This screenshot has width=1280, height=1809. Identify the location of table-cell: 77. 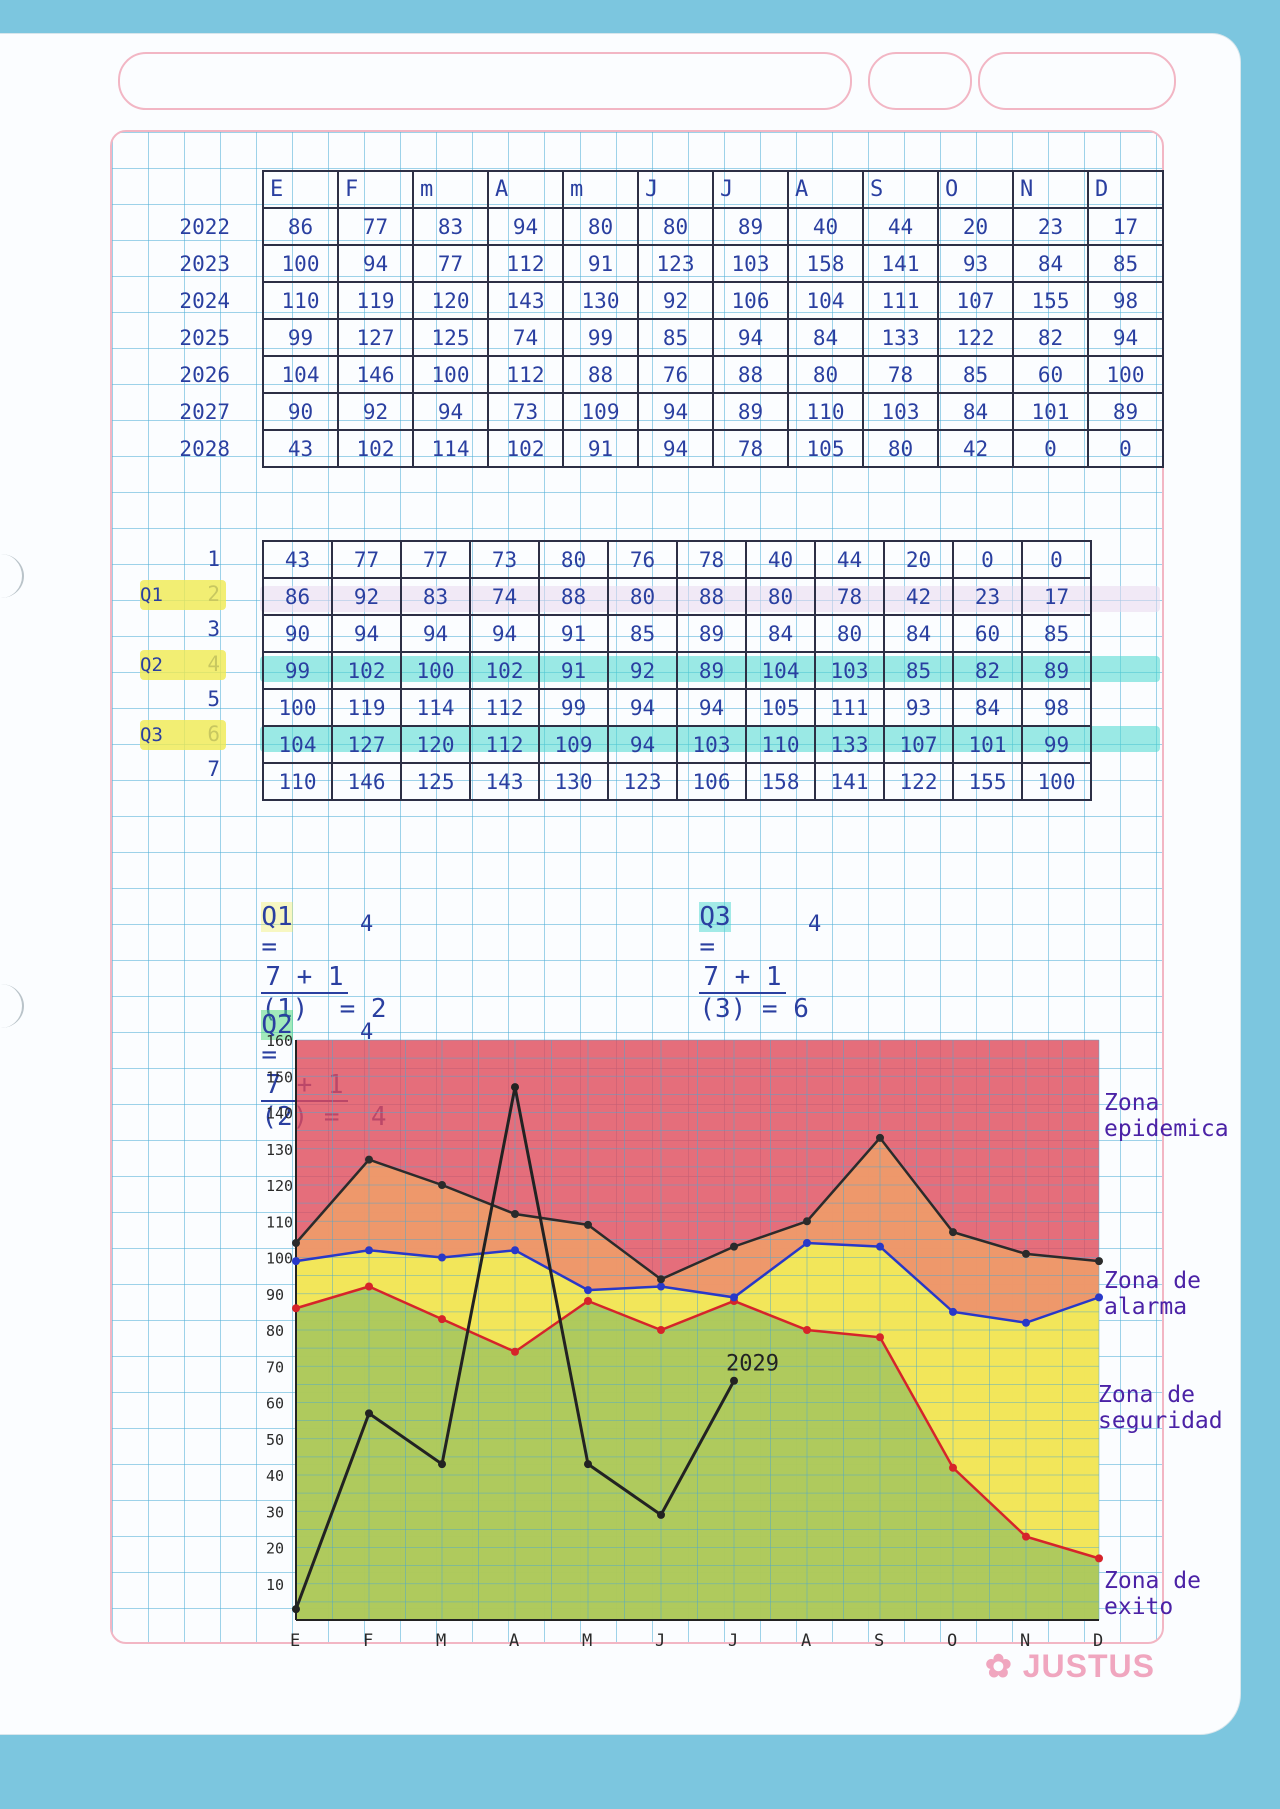
(450, 263).